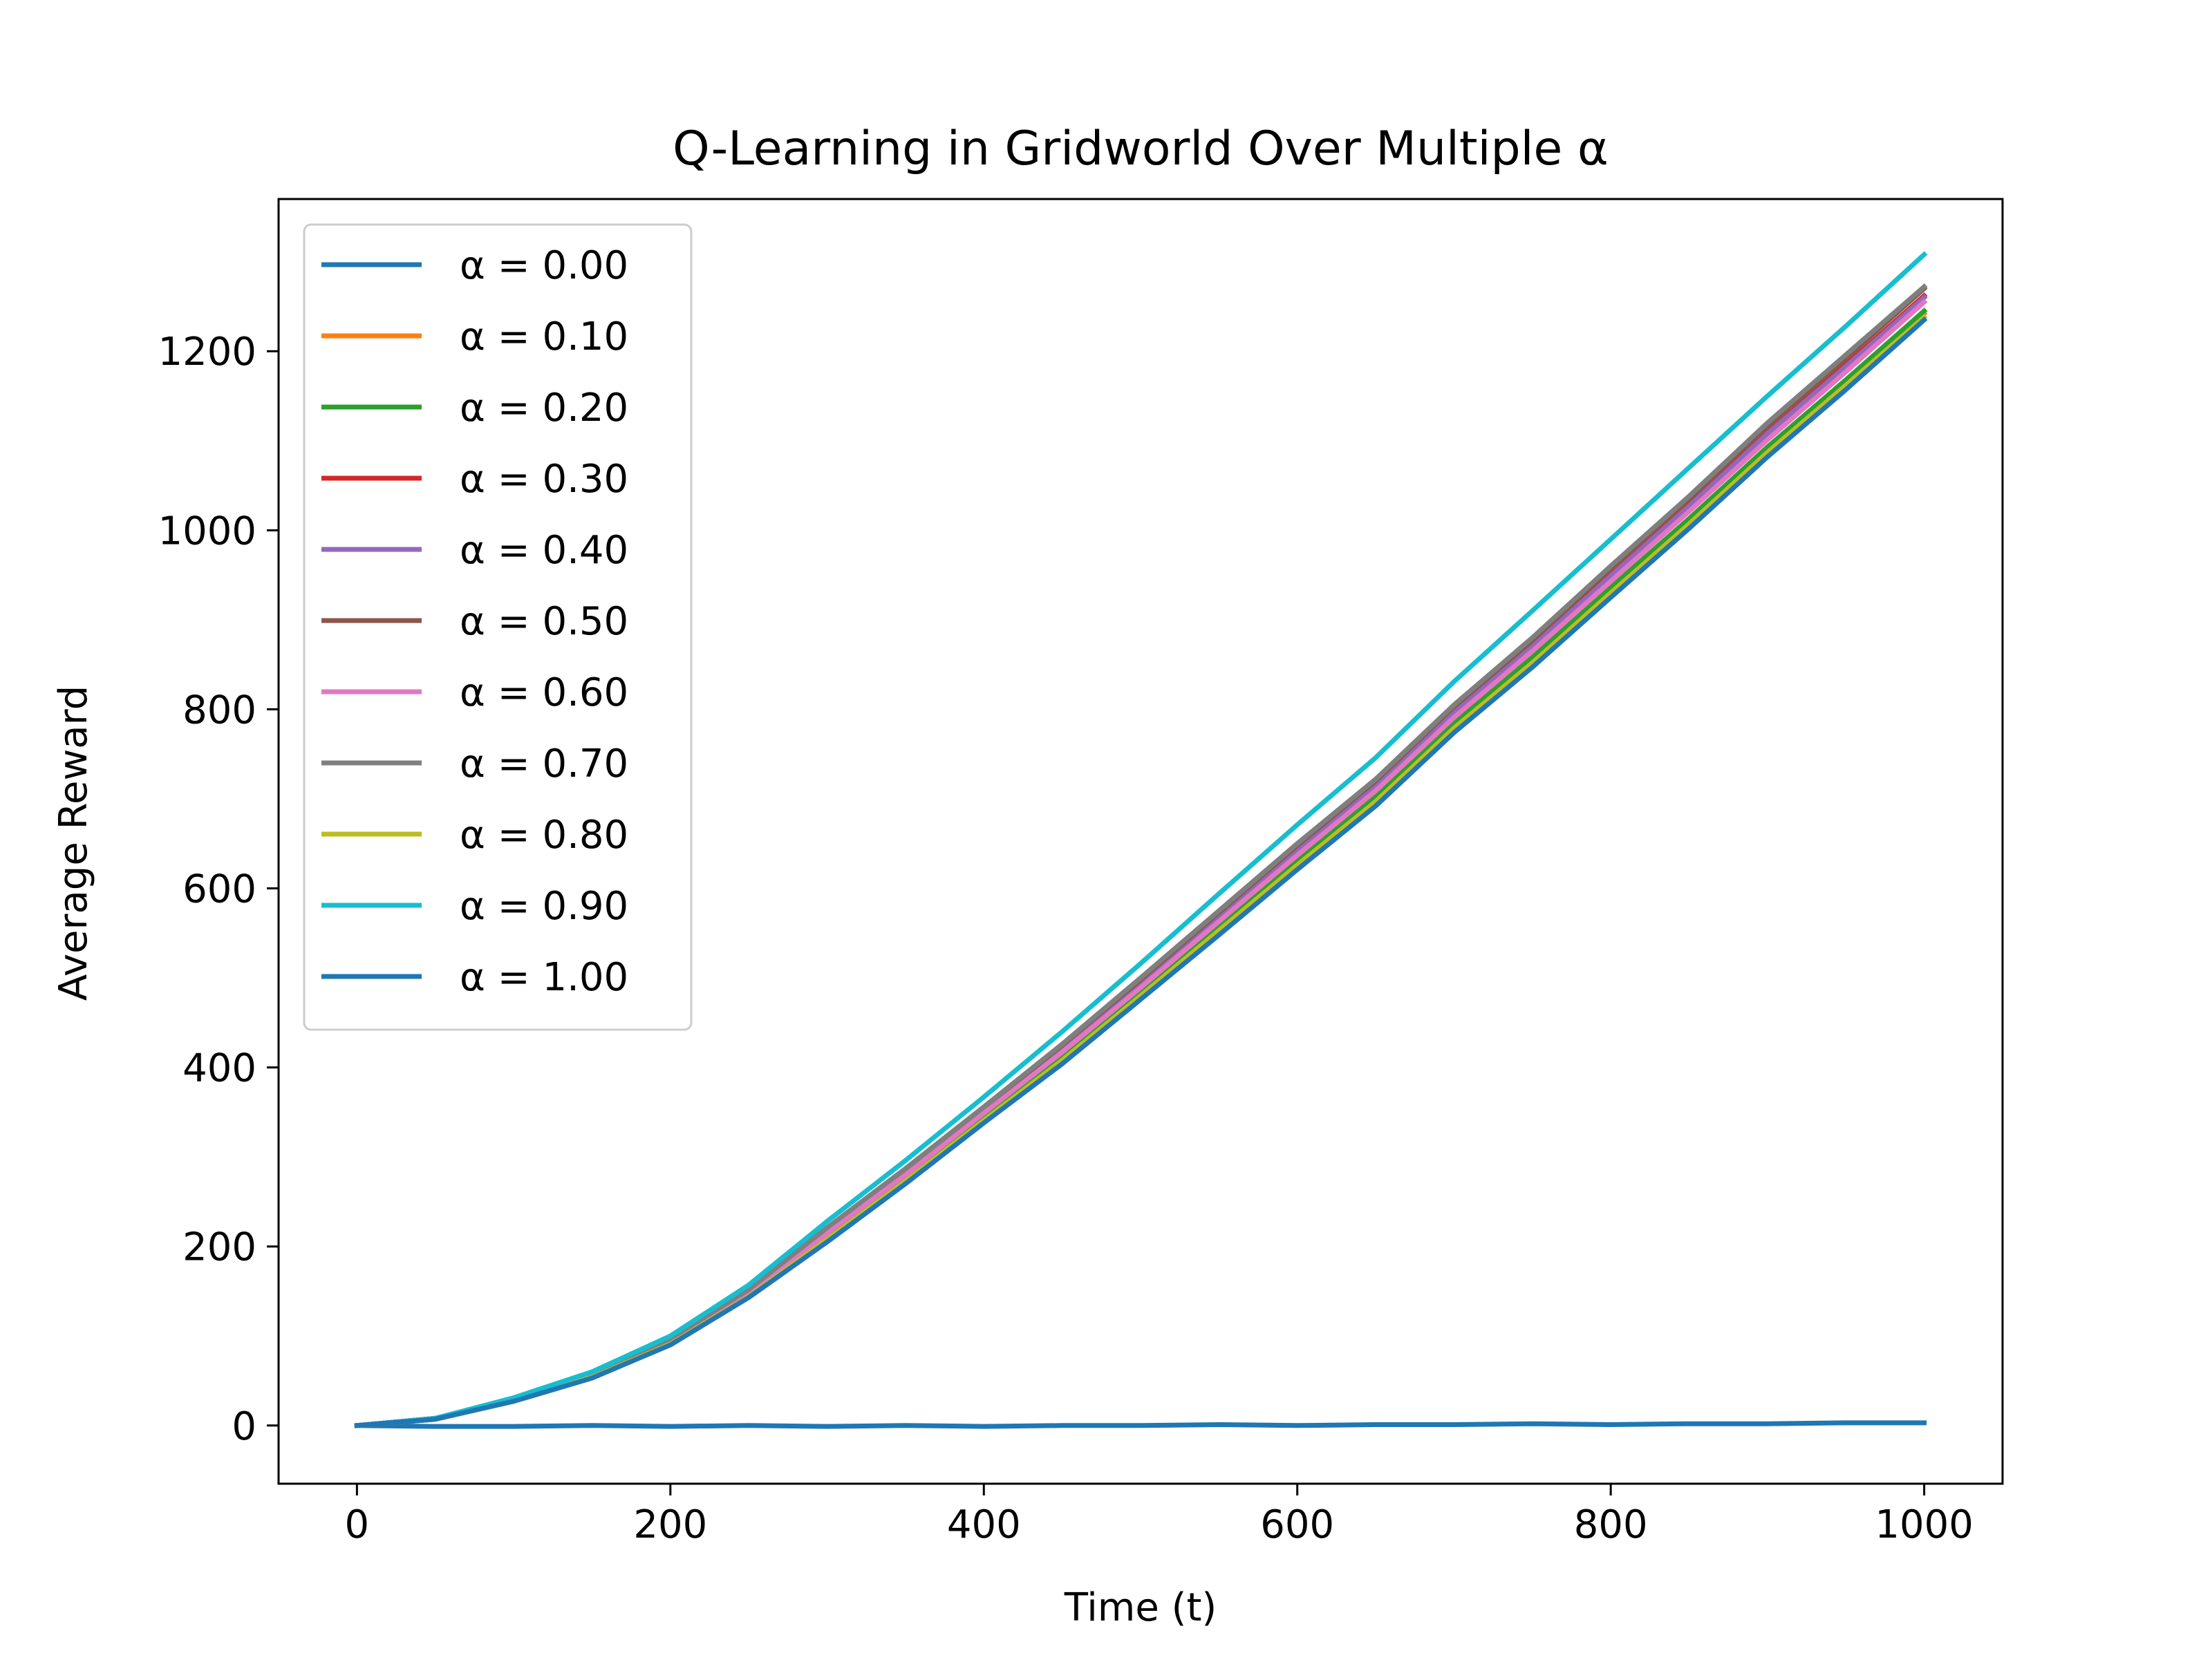 The height and width of the screenshot is (1662, 2212). Describe the element at coordinates (73, 844) in the screenshot. I see `y-axis-label: Average Reward` at that location.